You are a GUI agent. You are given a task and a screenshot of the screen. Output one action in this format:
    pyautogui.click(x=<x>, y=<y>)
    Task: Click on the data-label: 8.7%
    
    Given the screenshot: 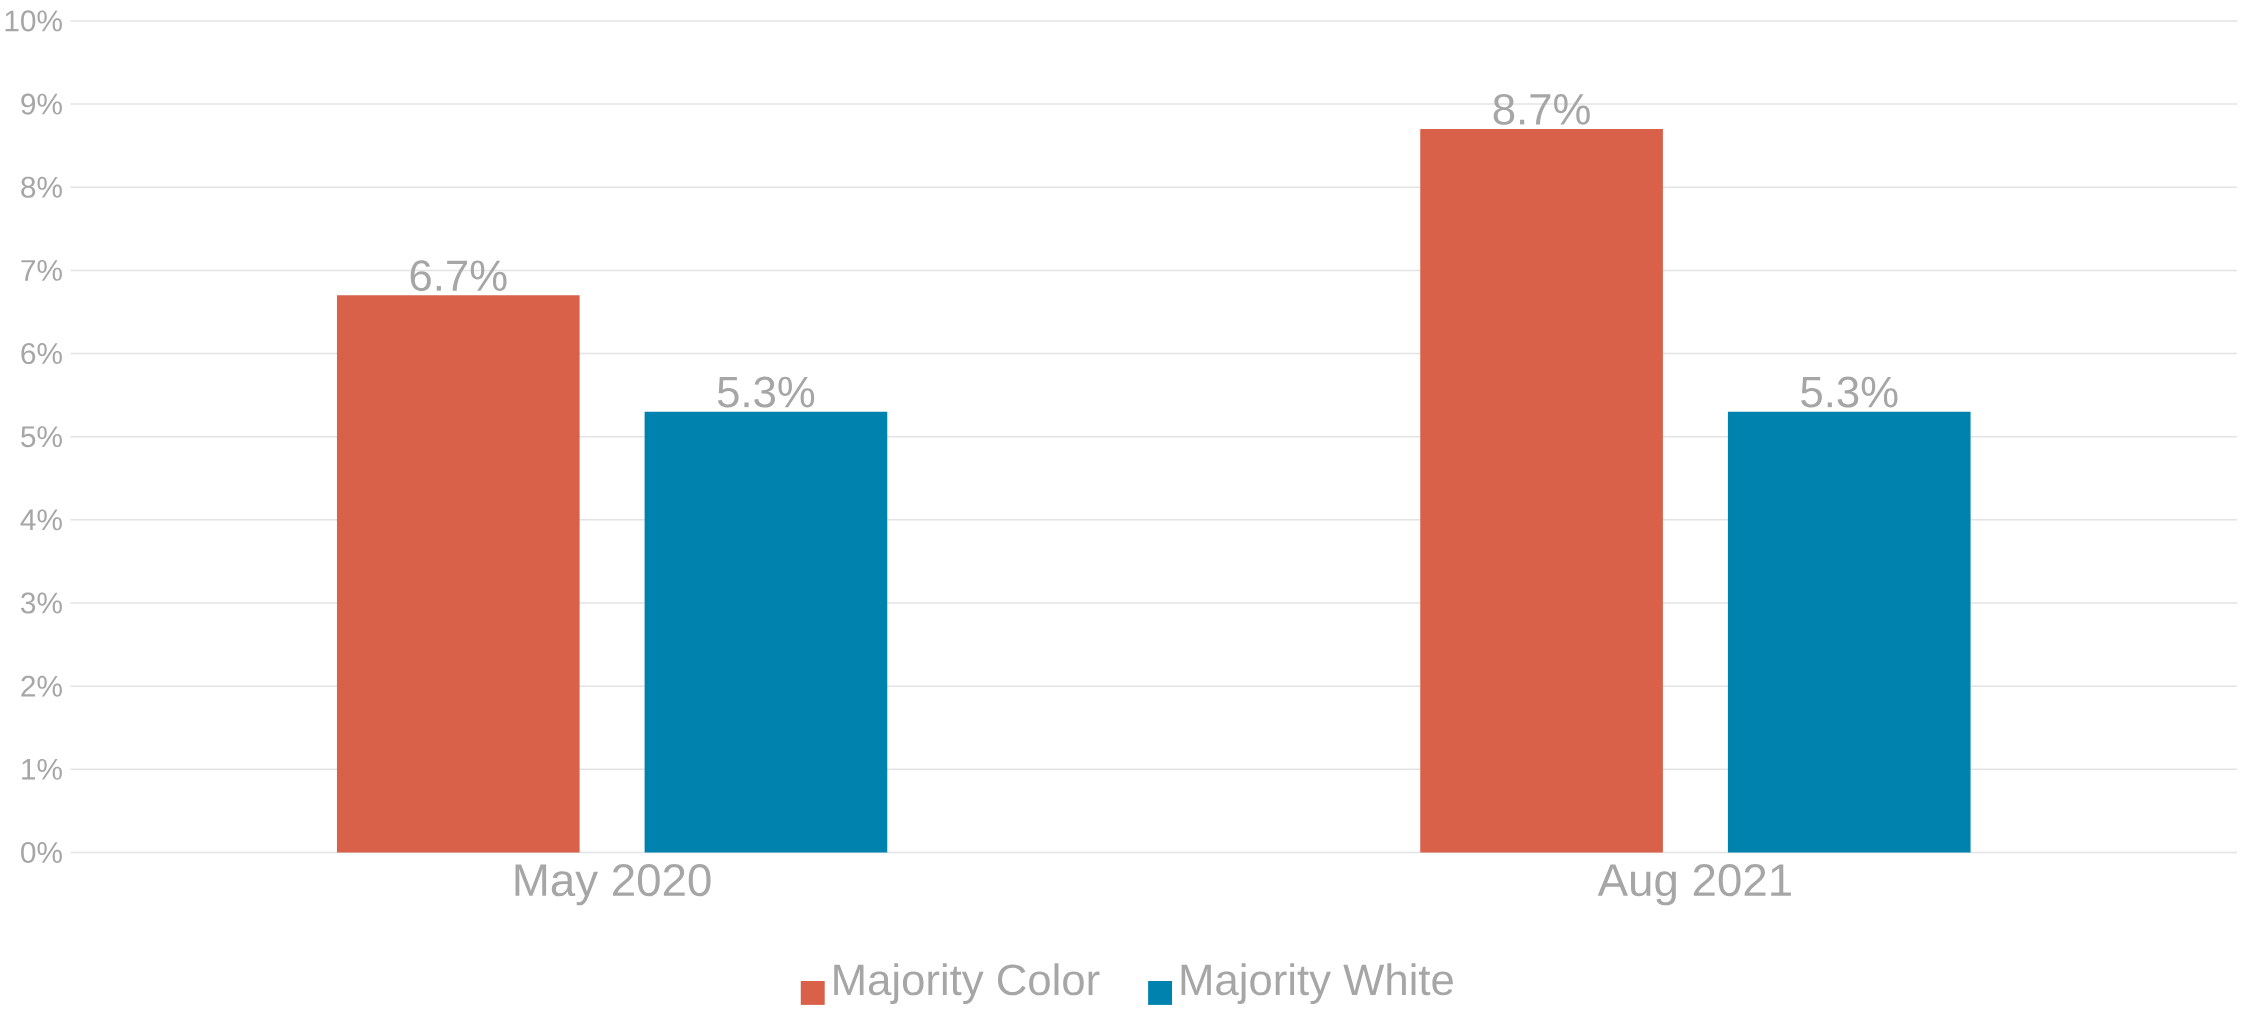 What is the action you would take?
    pyautogui.click(x=1541, y=109)
    